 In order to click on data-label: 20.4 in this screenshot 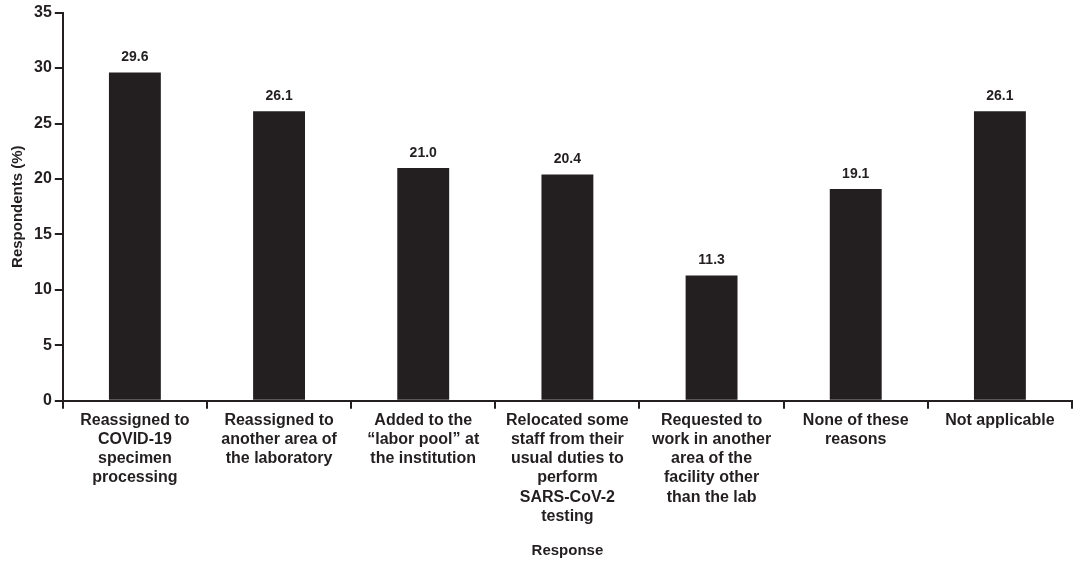, I will do `click(567, 158)`.